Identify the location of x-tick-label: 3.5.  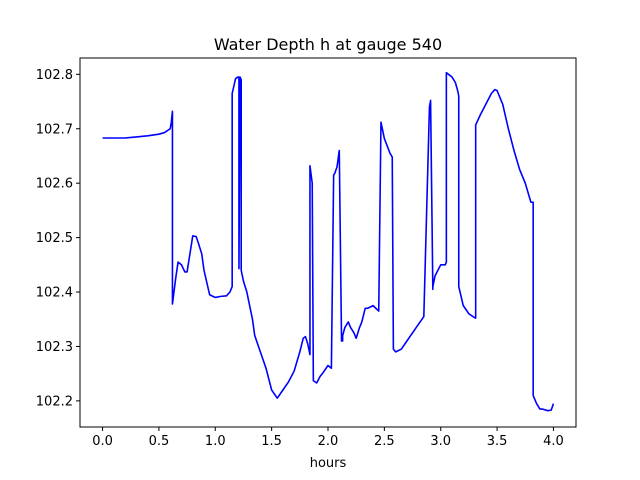
(497, 441).